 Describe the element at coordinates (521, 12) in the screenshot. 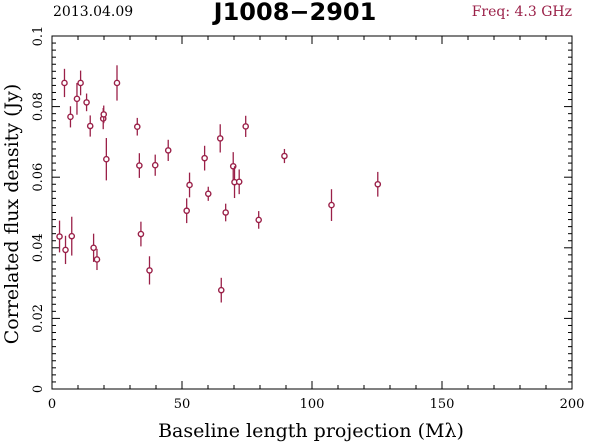

I see `frequency-label: Freq: 4.3 GHz` at that location.